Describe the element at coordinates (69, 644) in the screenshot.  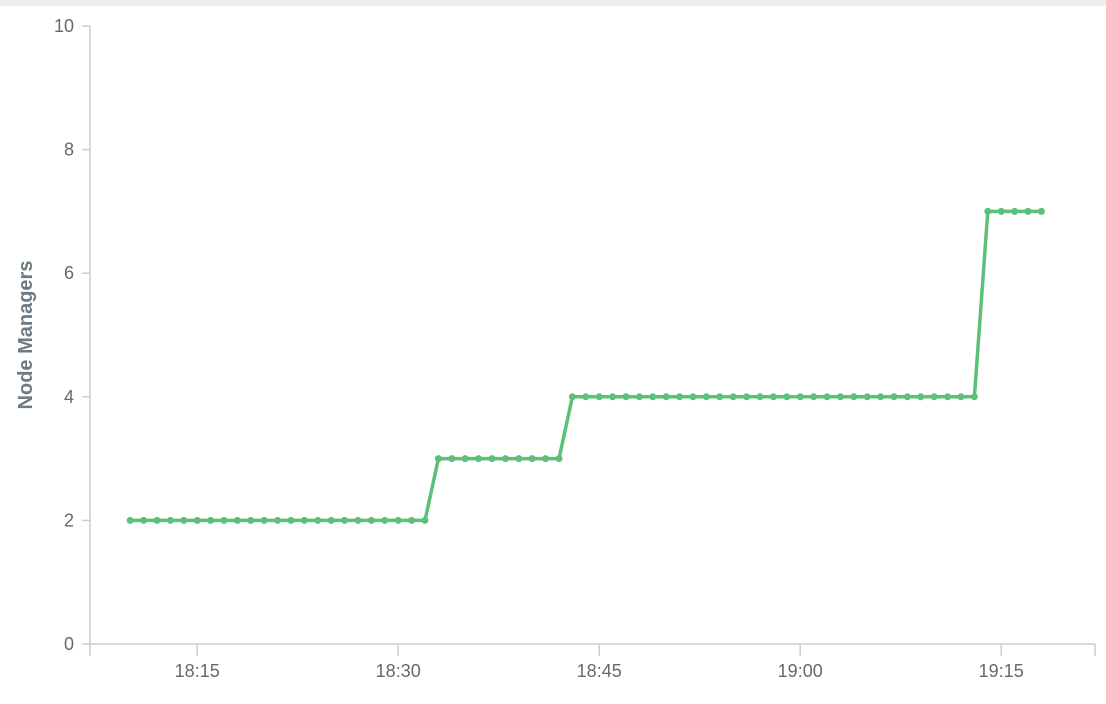
I see `y-tick-label: 0` at that location.